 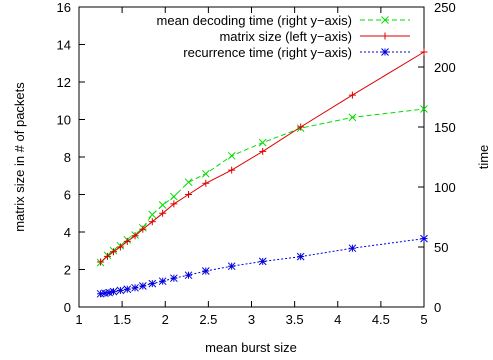 I want to click on y-axis-right-label: time, so click(x=483, y=157).